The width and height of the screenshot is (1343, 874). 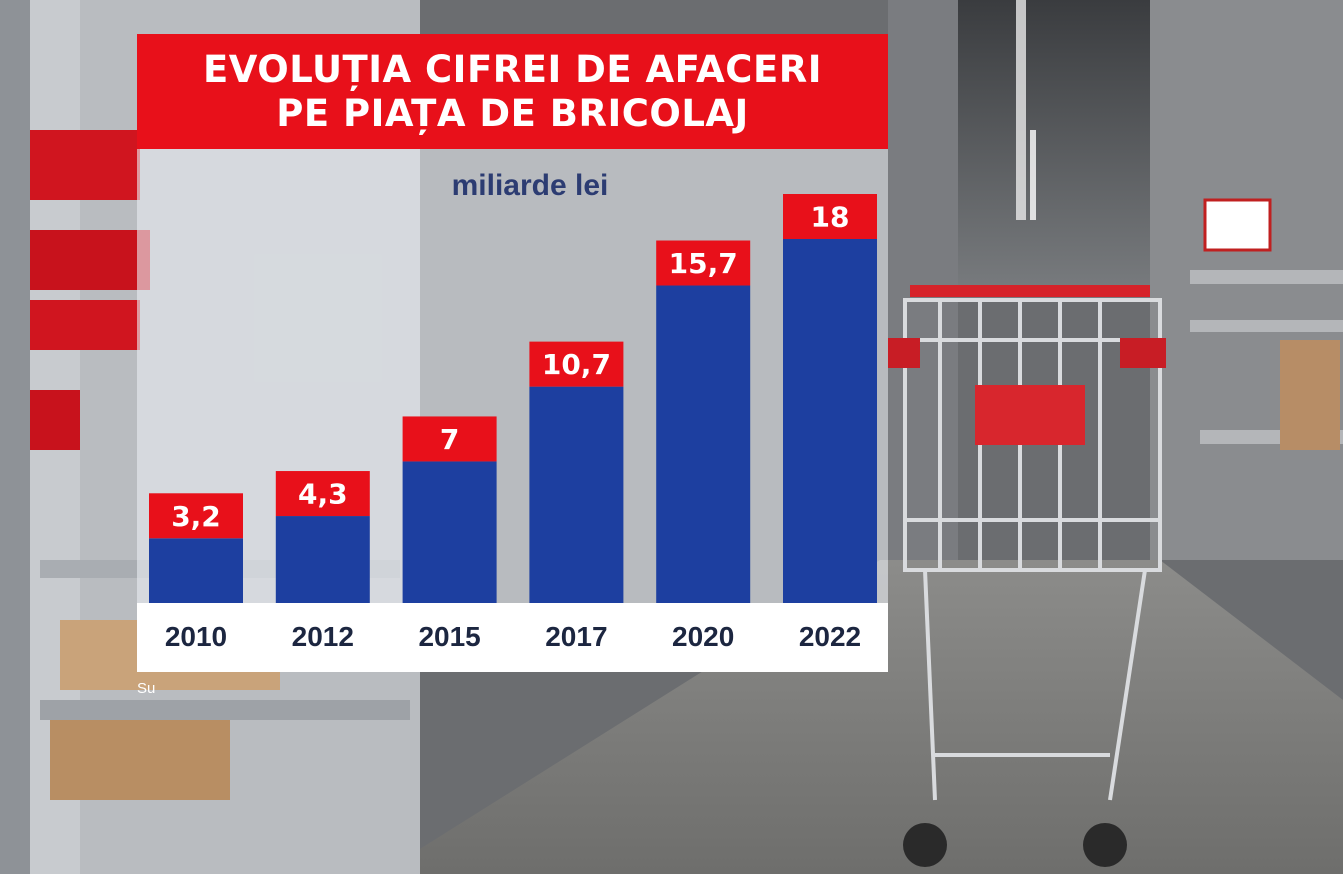 I want to click on x-tick-2010: 2010, so click(x=196, y=636).